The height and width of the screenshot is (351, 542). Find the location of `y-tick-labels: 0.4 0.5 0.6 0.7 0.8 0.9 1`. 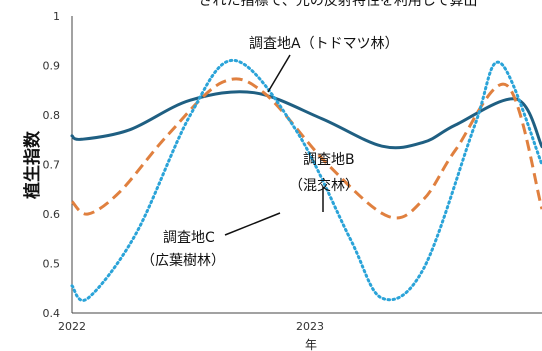

y-tick-labels: 0.4 0.5 0.6 0.7 0.8 0.9 1 is located at coordinates (52, 165).